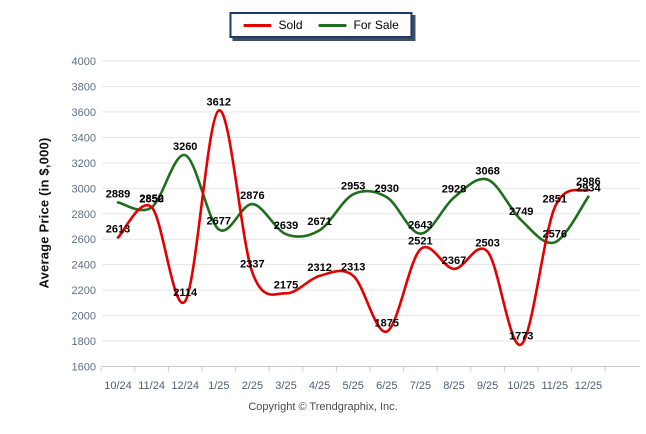 Image resolution: width=646 pixels, height=434 pixels. I want to click on sold-data-label: 2175, so click(286, 285).